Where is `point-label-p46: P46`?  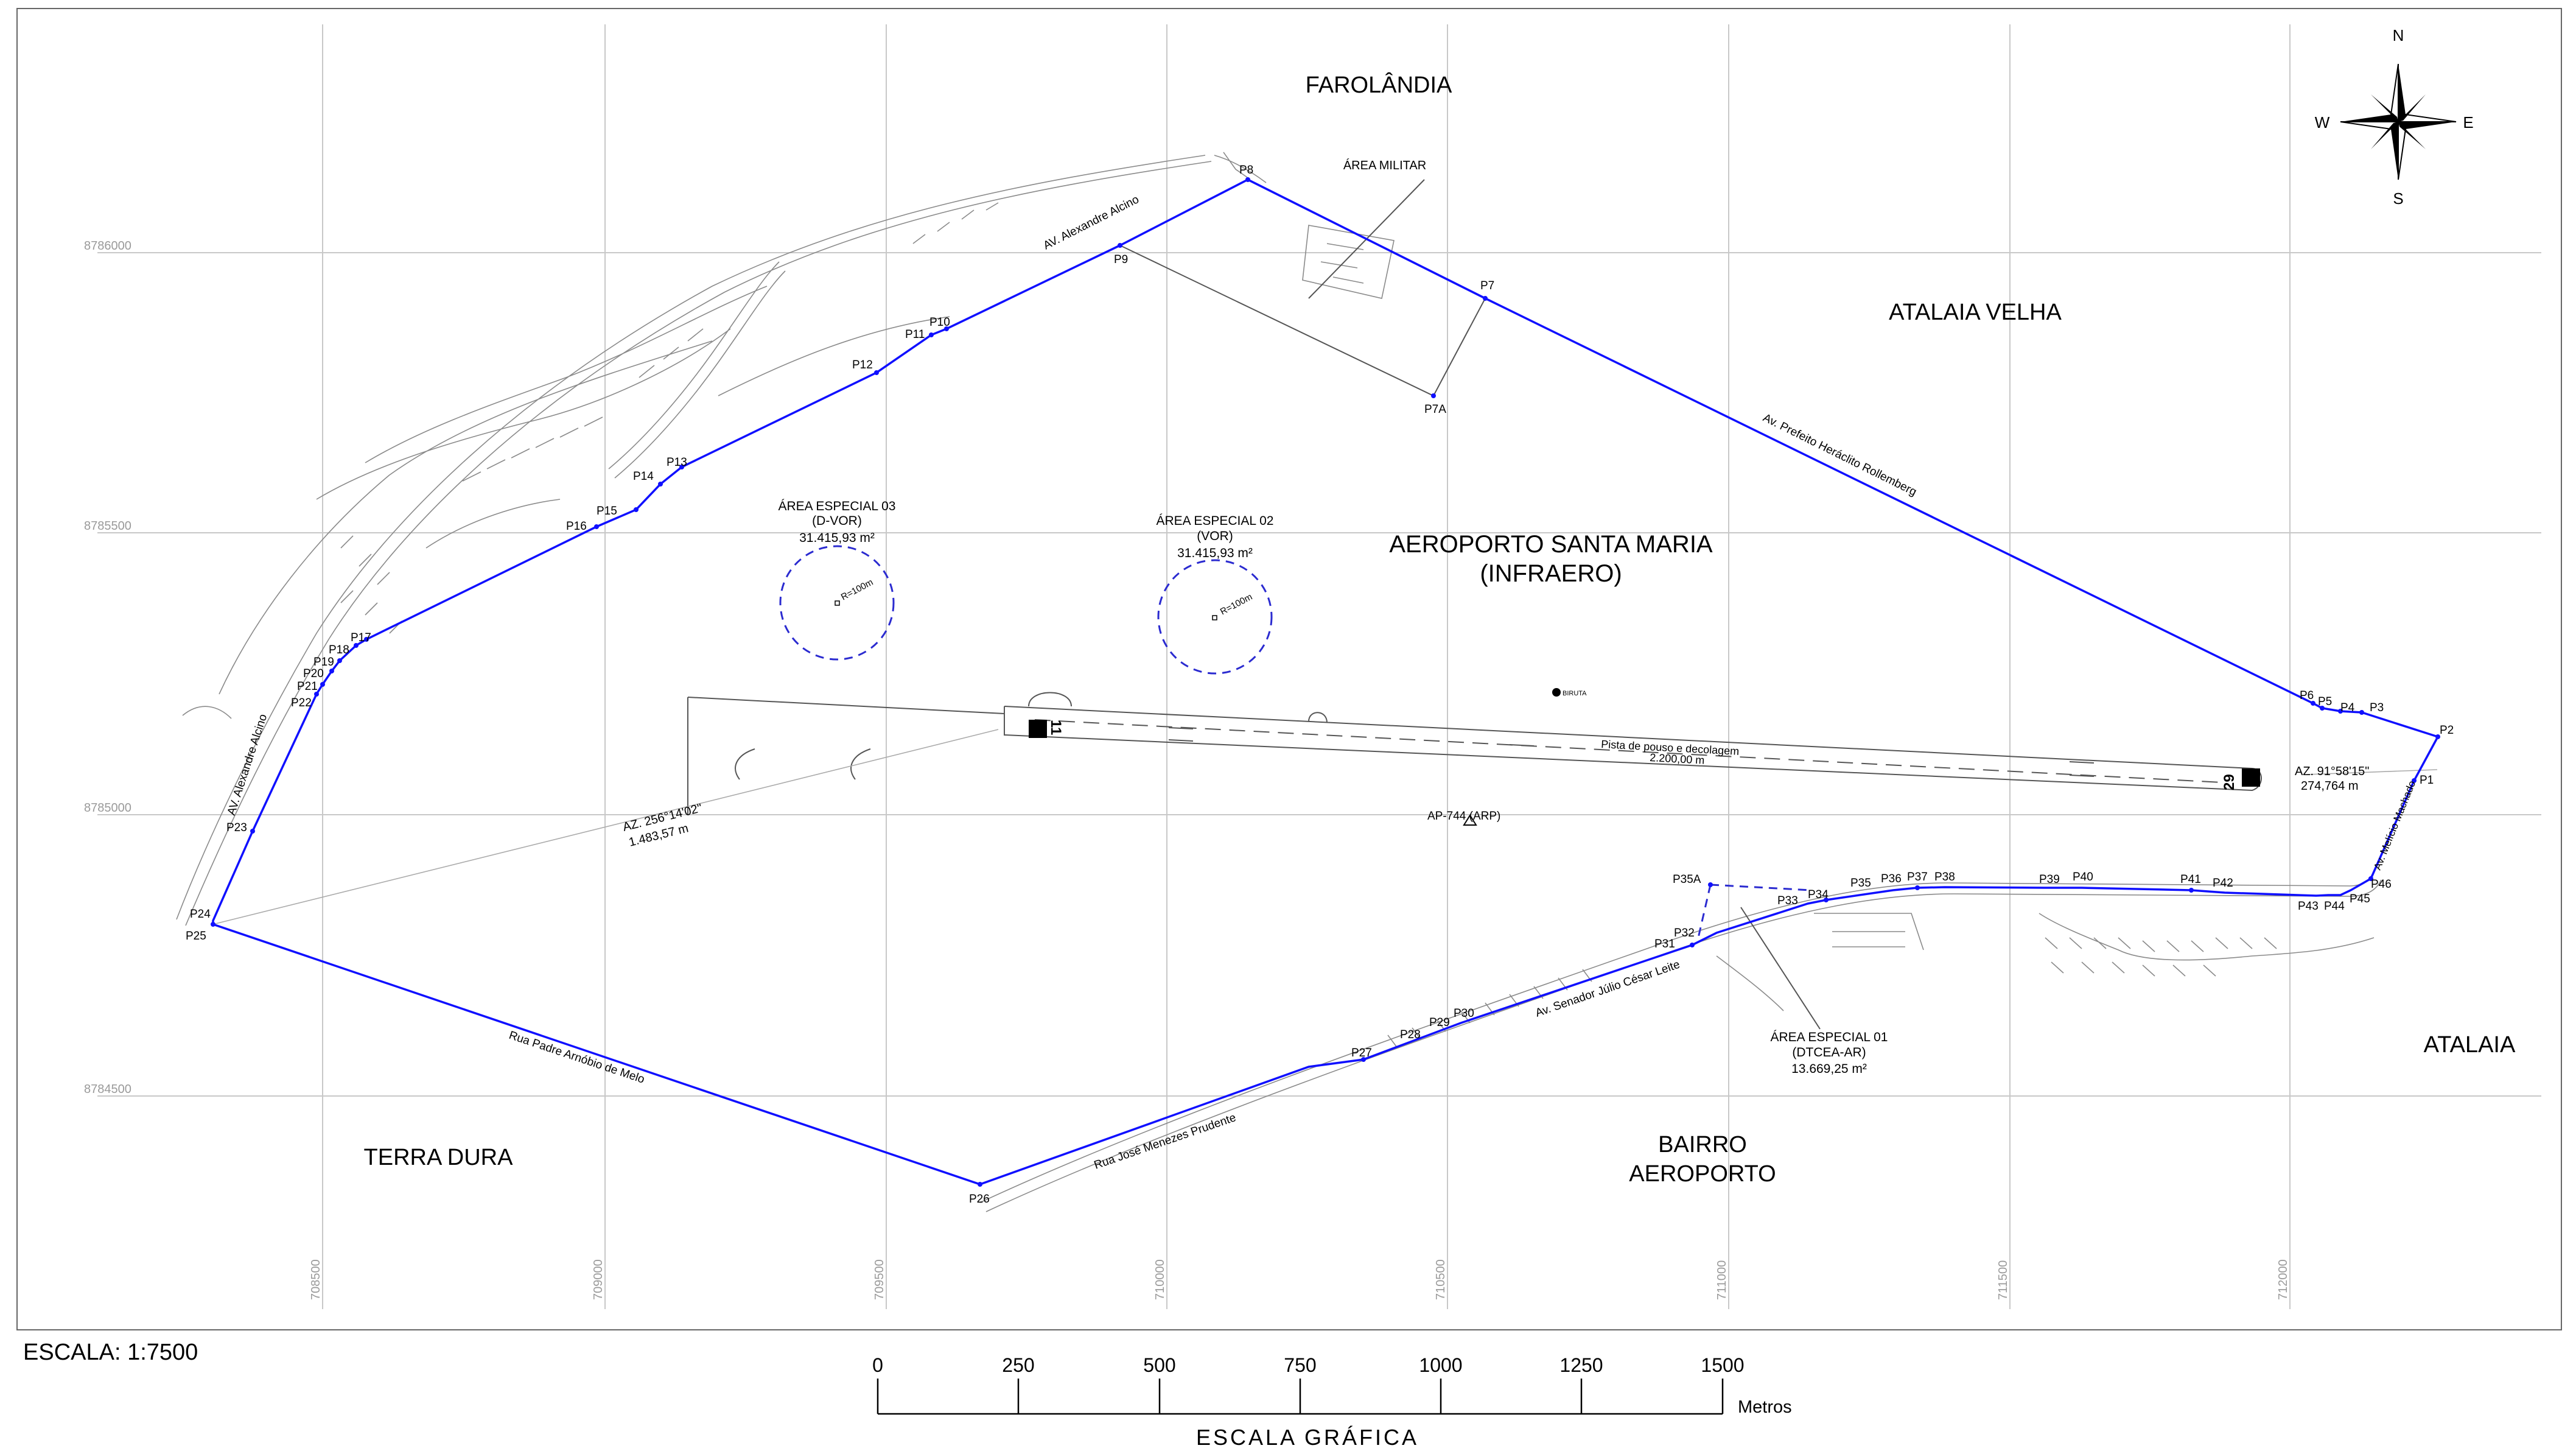
point-label-p46: P46 is located at coordinates (2381, 884).